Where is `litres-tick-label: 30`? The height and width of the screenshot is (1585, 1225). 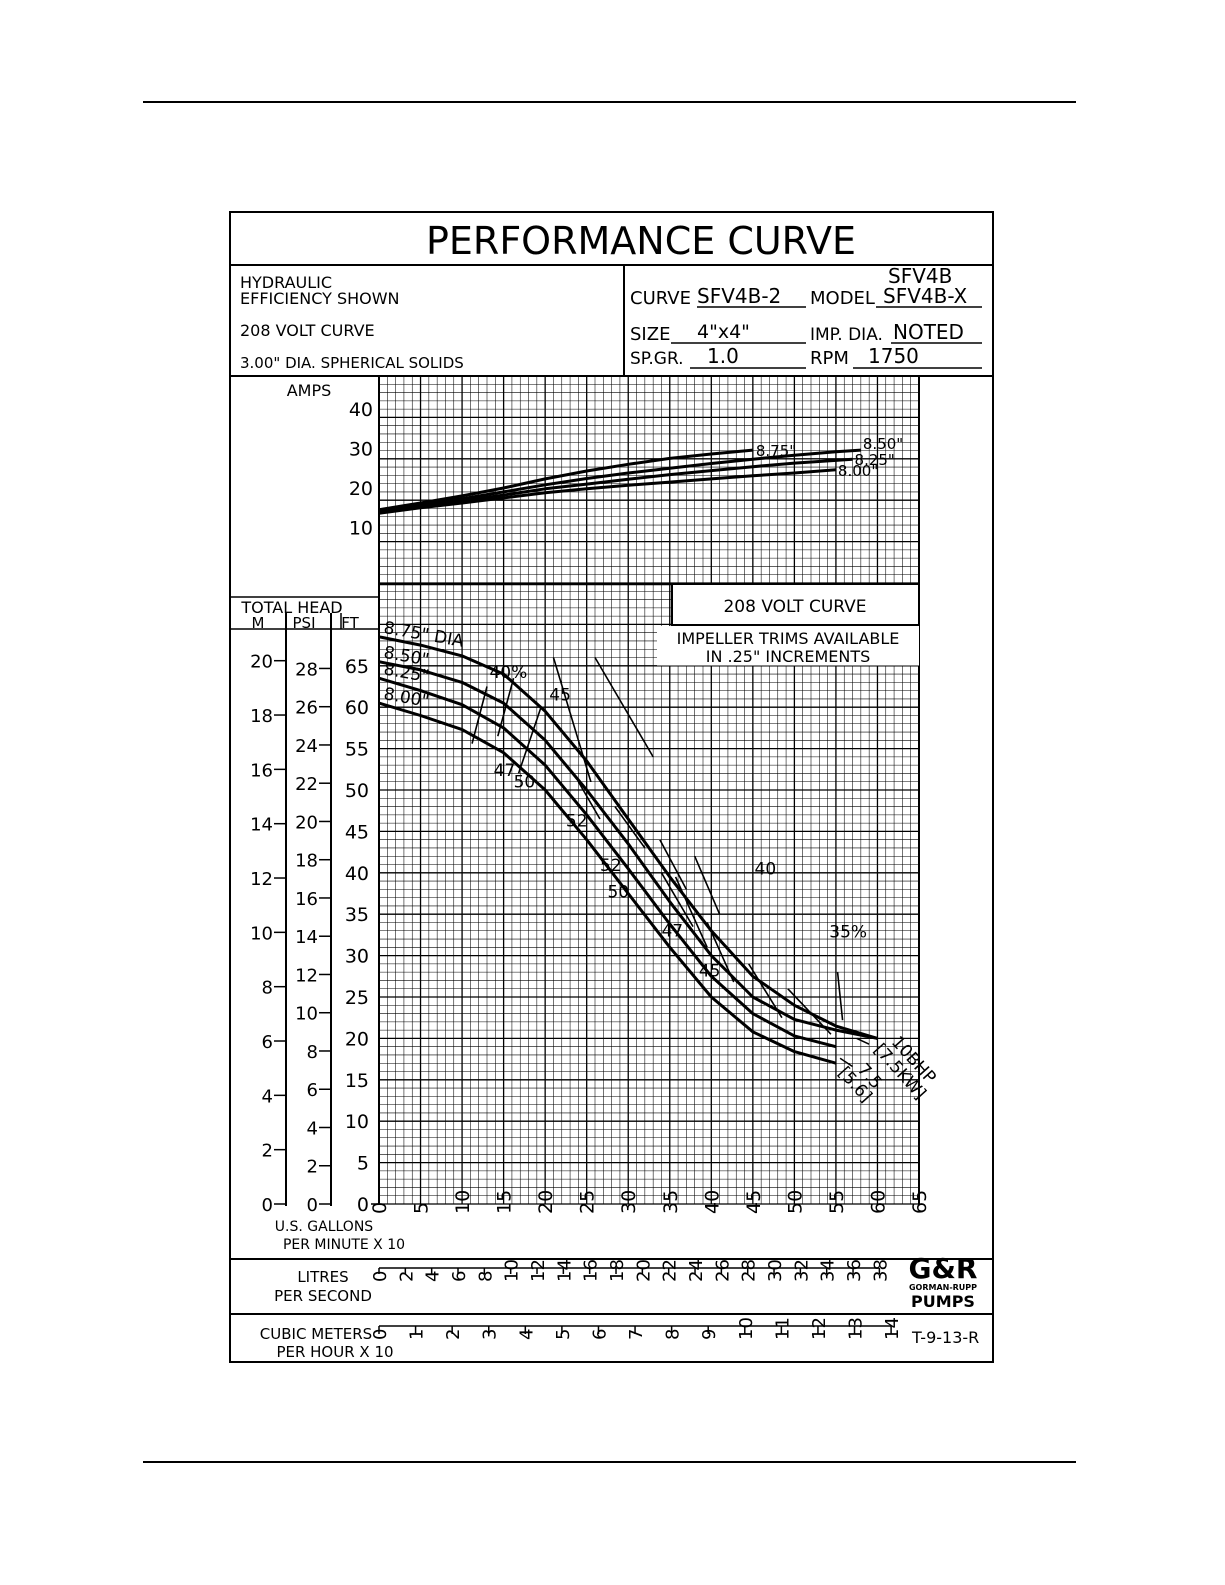
litres-tick-label: 30 is located at coordinates (775, 1270).